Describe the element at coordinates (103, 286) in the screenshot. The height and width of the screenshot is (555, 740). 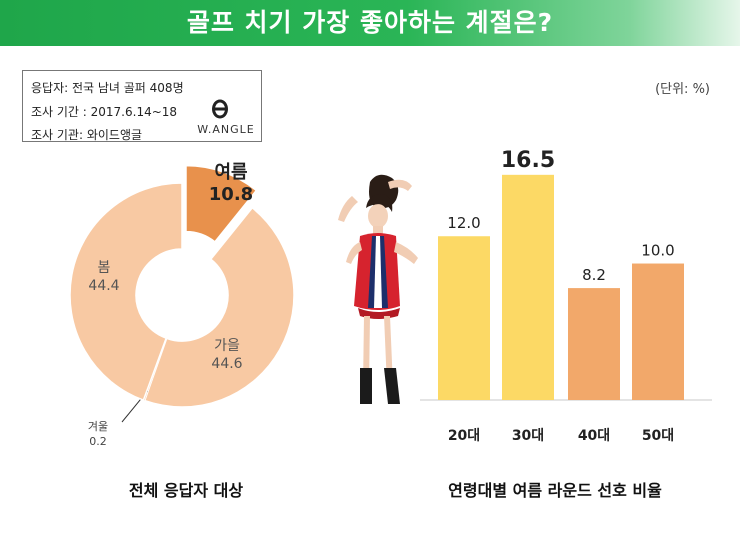
I see `donut-slice-value: 44.4` at that location.